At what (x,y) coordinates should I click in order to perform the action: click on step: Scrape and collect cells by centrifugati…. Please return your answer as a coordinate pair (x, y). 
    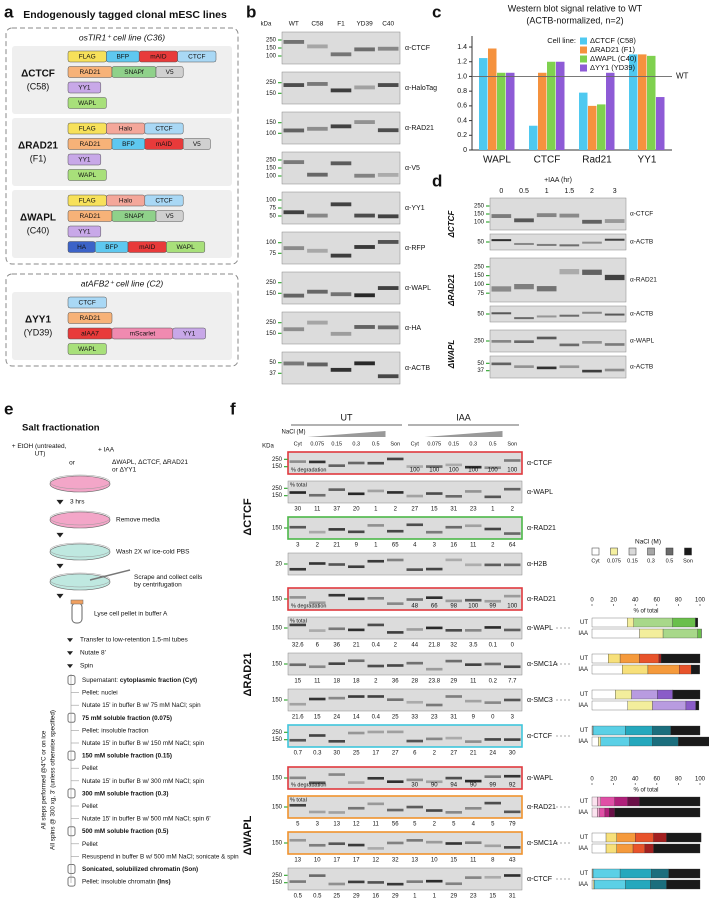
    Looking at the image, I should click on (169, 581).